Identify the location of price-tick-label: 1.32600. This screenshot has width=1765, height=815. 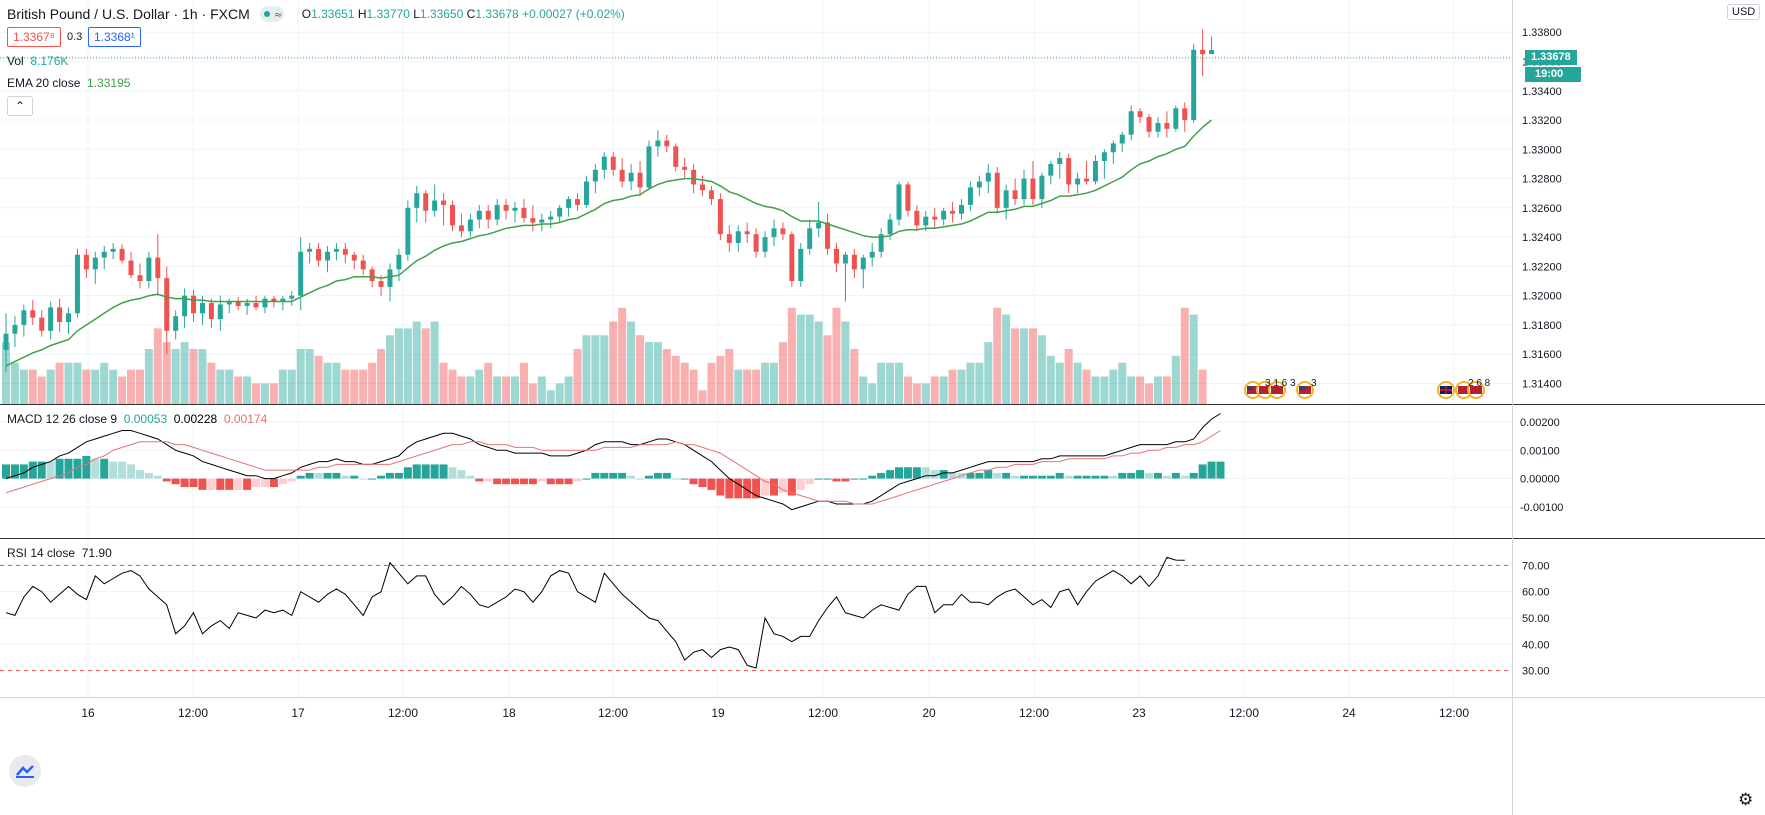
(1542, 209).